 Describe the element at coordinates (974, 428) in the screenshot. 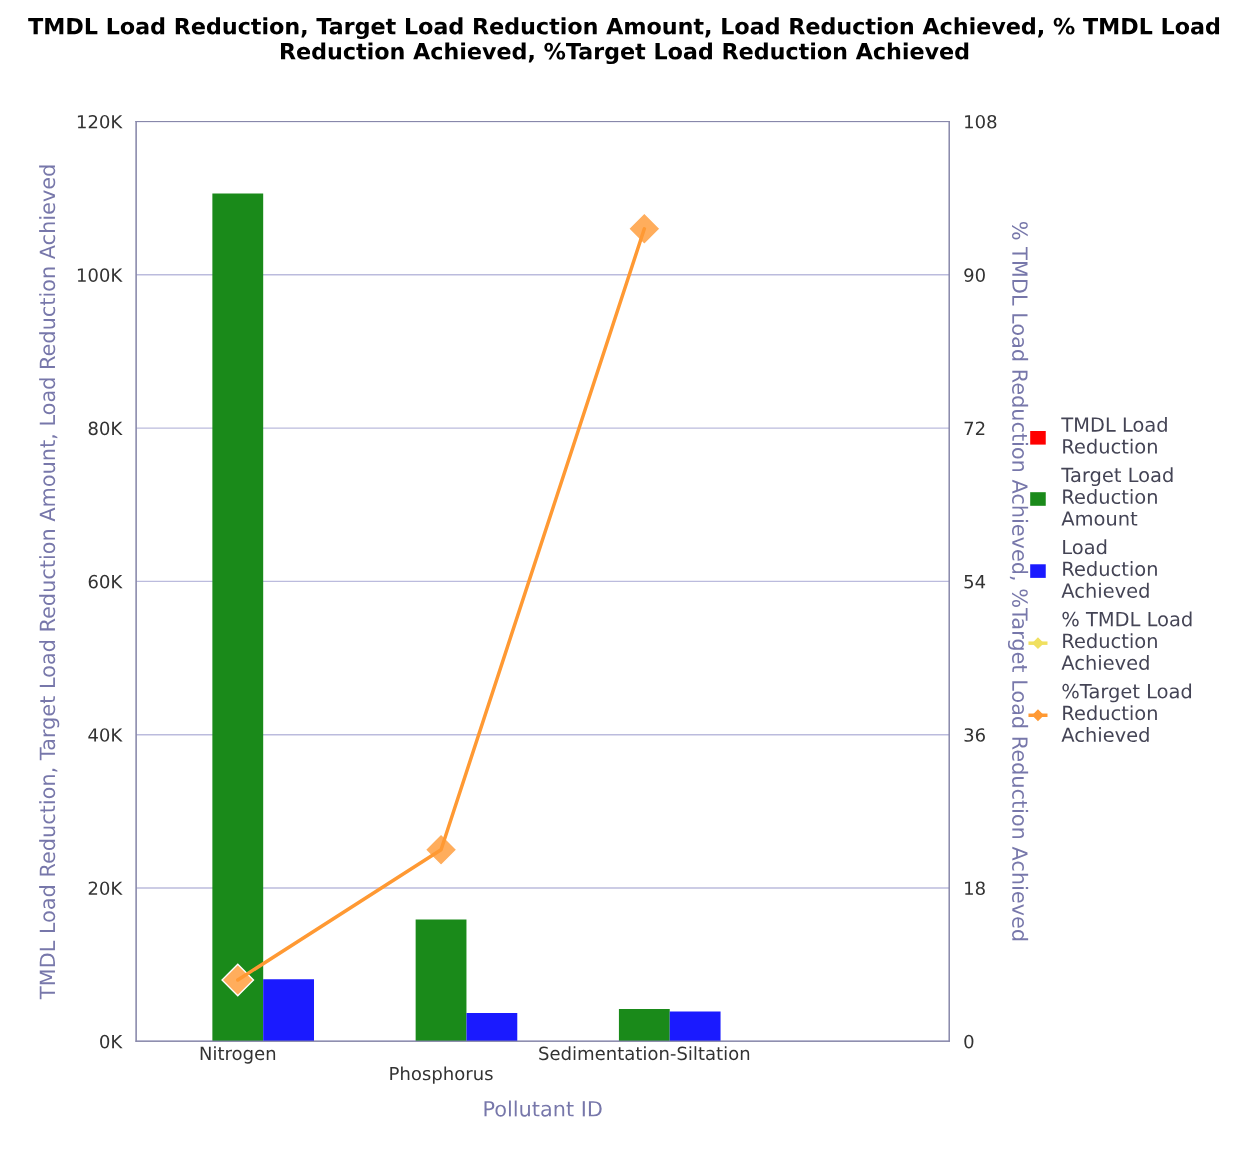

I see `y2-tick-label: 72` at that location.